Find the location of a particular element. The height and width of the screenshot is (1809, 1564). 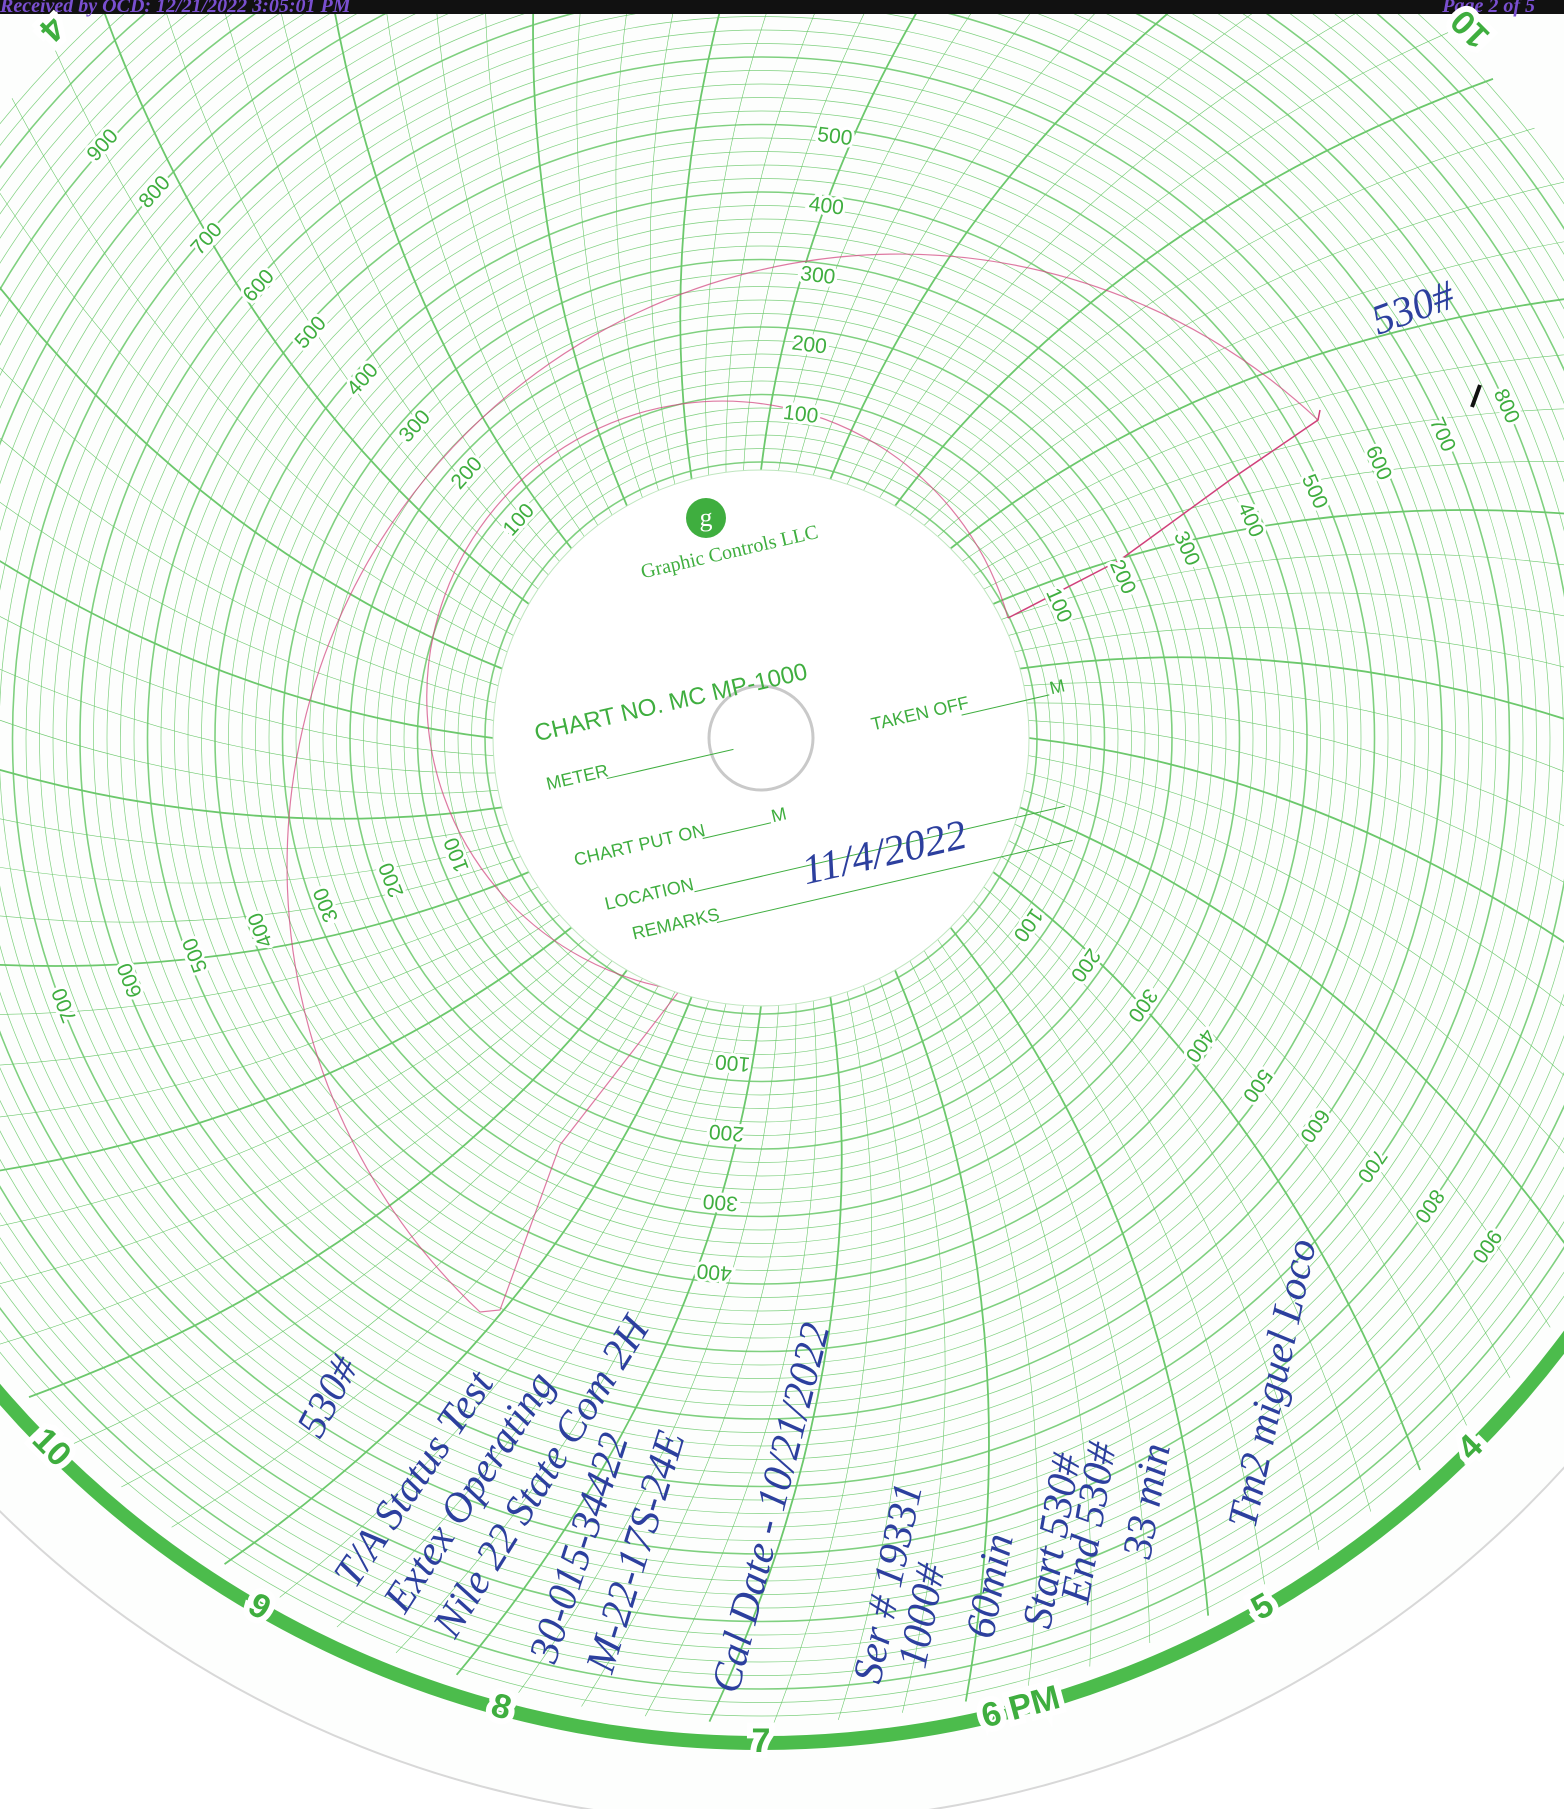

hour-label: 7 is located at coordinates (761, 1741).